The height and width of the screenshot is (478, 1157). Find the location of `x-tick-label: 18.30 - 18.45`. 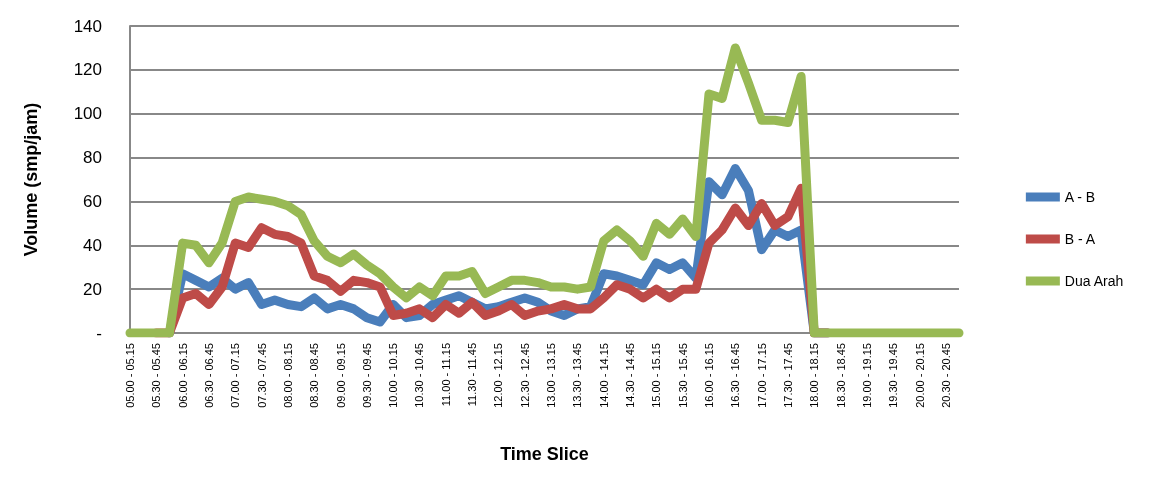

x-tick-label: 18.30 - 18.45 is located at coordinates (840, 375).